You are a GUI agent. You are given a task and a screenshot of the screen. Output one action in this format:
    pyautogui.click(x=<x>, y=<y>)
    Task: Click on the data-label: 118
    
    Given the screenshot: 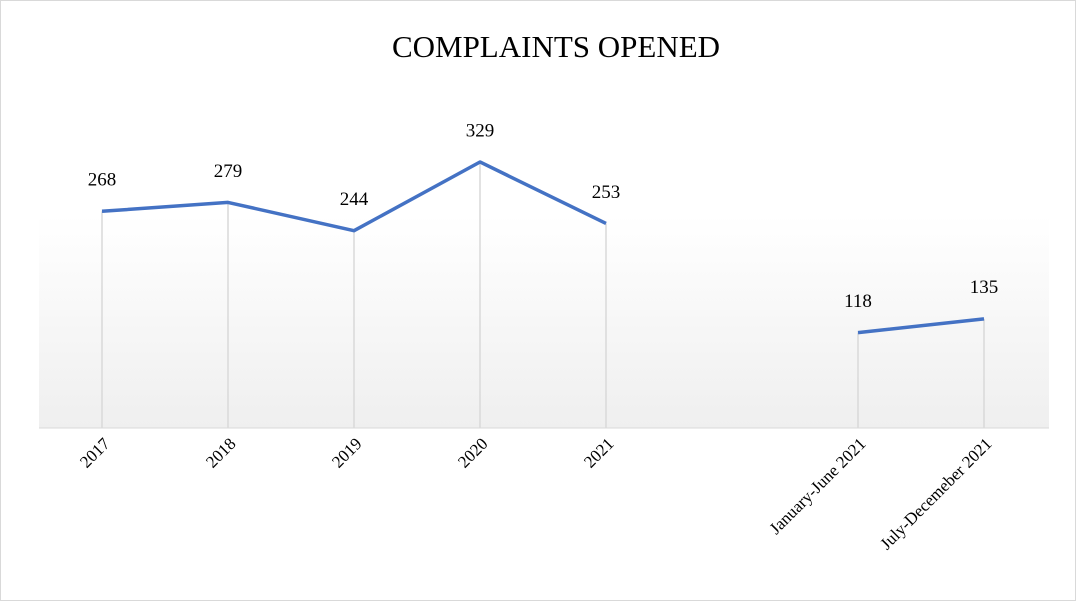 What is the action you would take?
    pyautogui.click(x=858, y=301)
    